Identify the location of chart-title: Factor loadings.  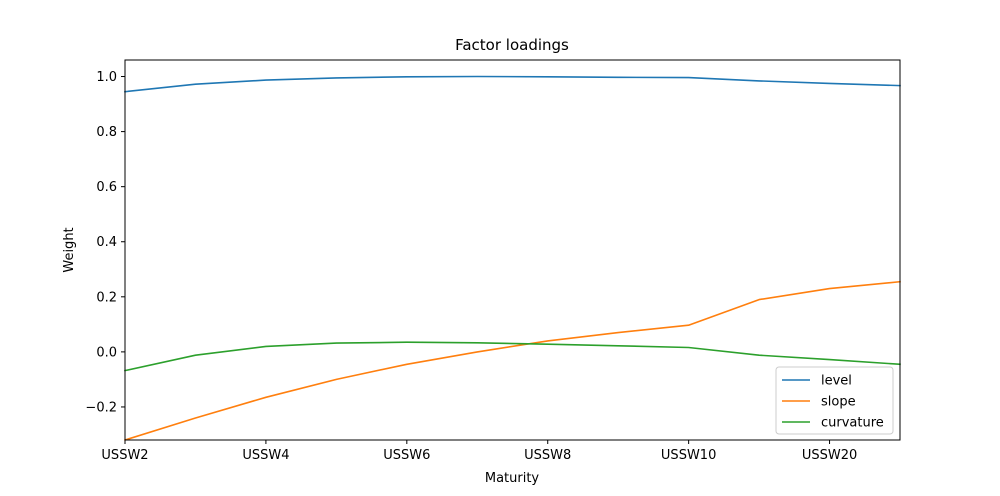
(512, 45).